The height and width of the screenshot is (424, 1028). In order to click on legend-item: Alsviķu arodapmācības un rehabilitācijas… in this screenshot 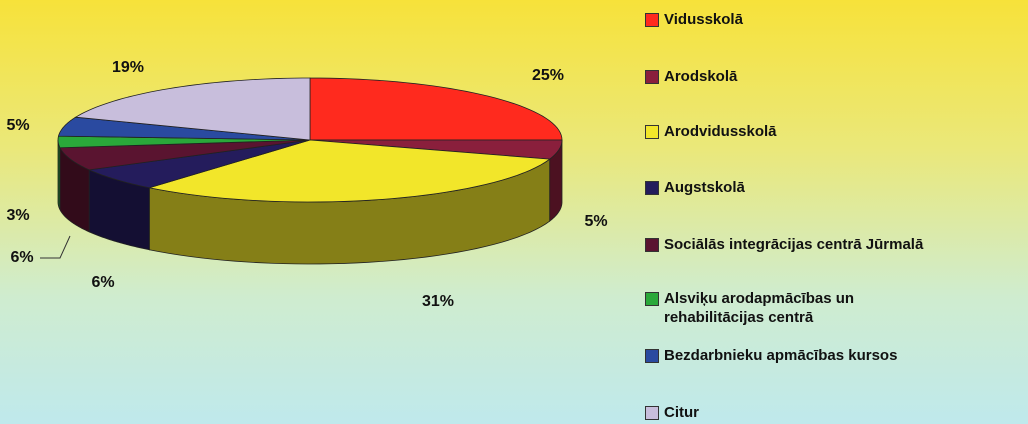, I will do `click(772, 308)`.